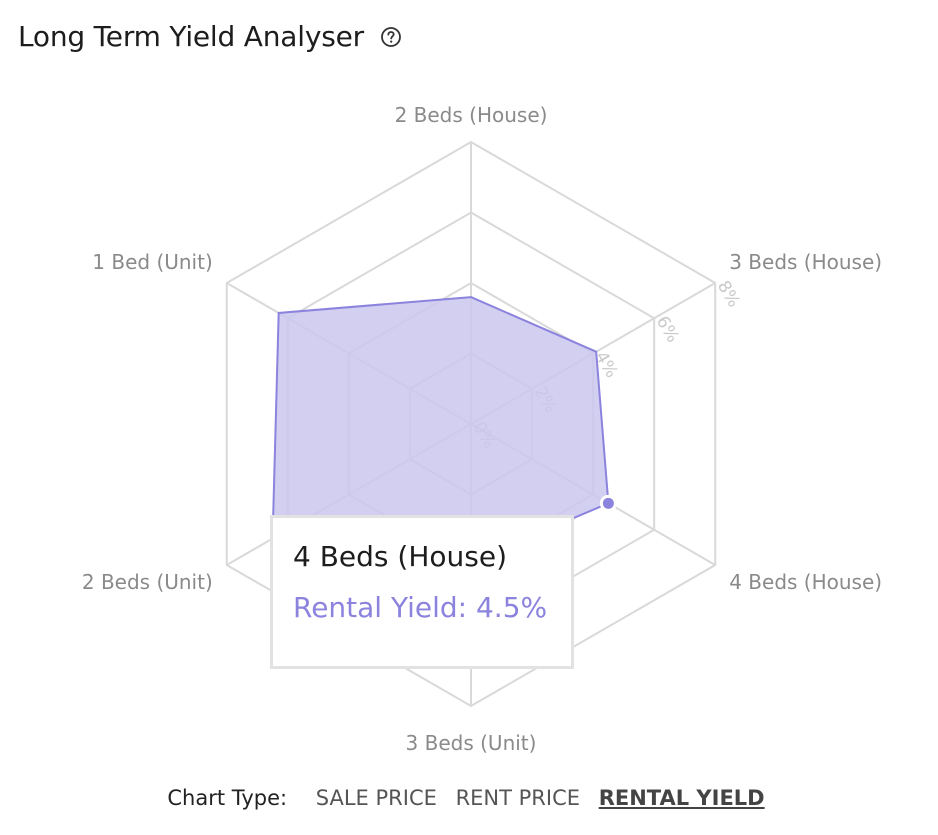 The image size is (938, 835). Describe the element at coordinates (728, 294) in the screenshot. I see `tick-label: 8%` at that location.